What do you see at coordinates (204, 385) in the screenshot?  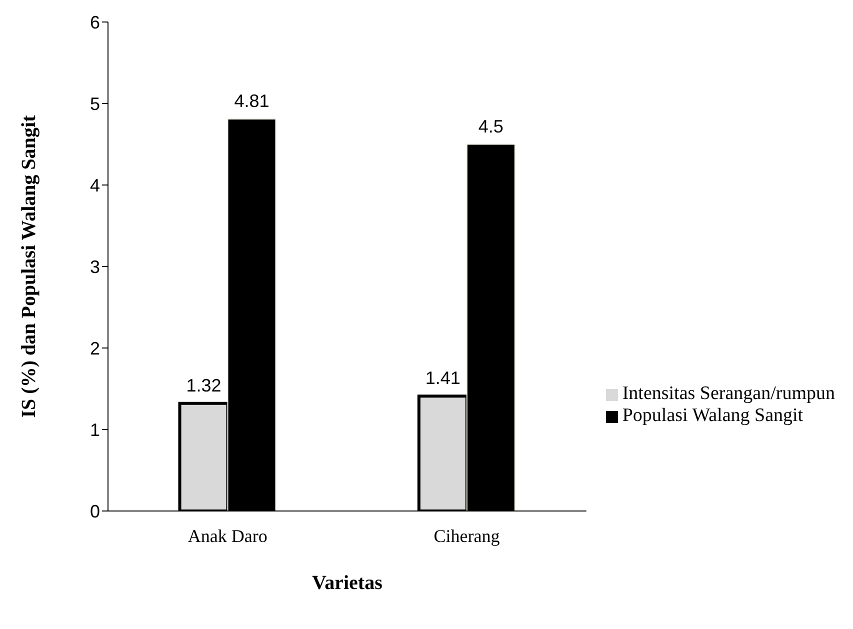 I see `data-label: 1.32` at bounding box center [204, 385].